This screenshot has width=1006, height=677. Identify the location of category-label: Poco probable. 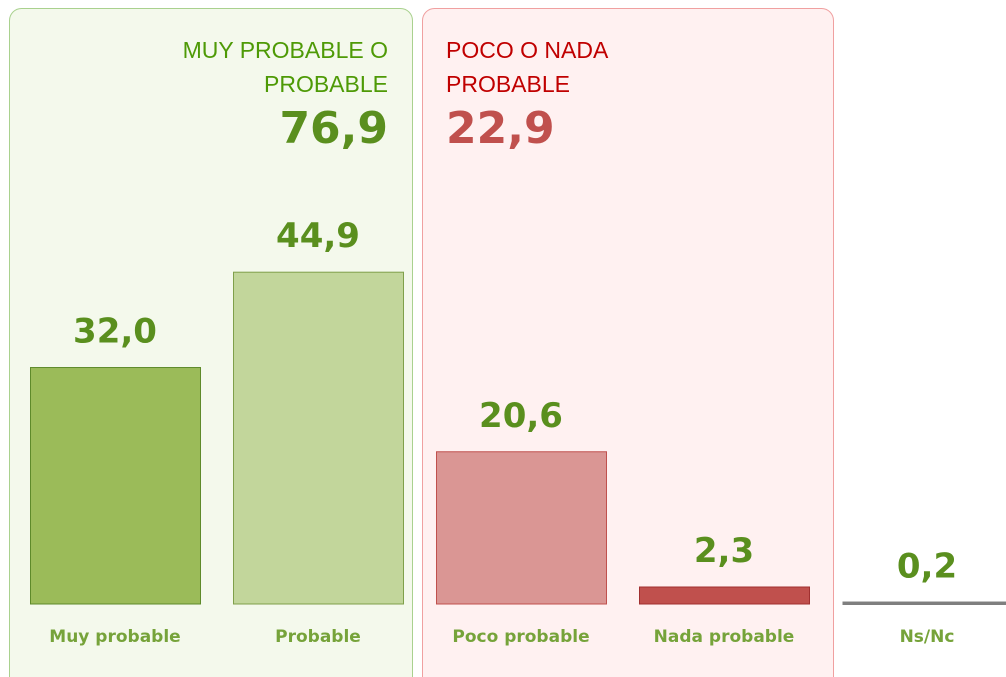
(520, 637).